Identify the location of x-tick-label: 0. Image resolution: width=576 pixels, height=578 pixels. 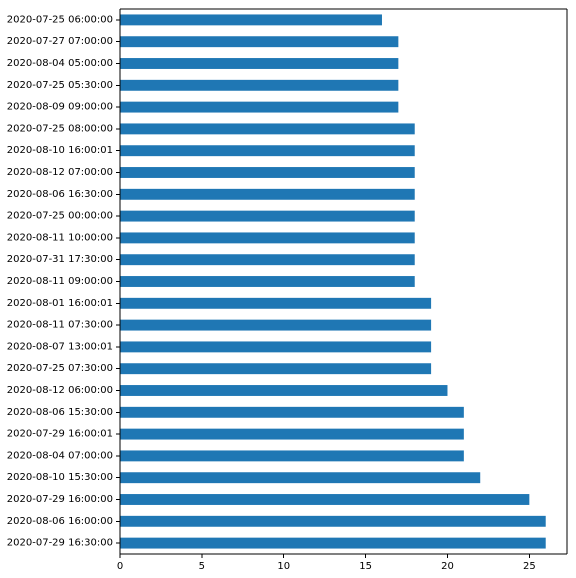
(120, 566).